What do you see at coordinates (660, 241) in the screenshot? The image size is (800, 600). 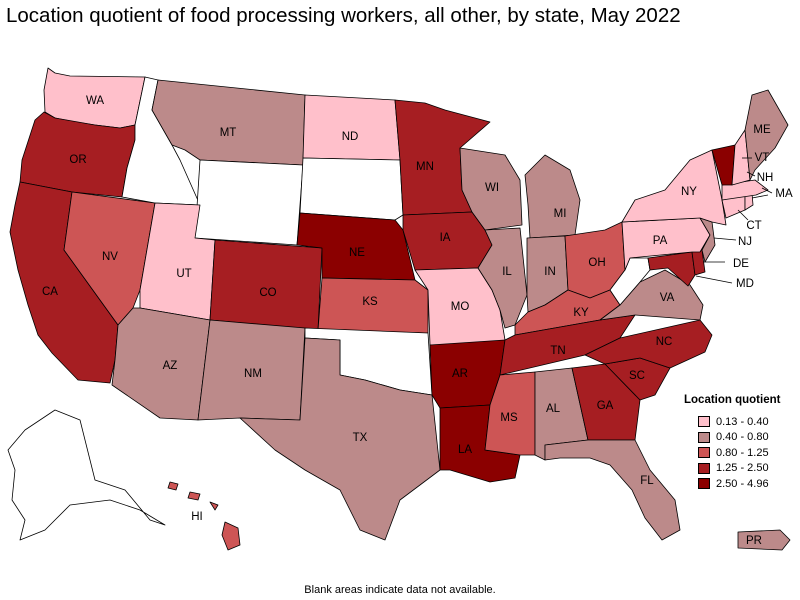 I see `label-PA: PA` at bounding box center [660, 241].